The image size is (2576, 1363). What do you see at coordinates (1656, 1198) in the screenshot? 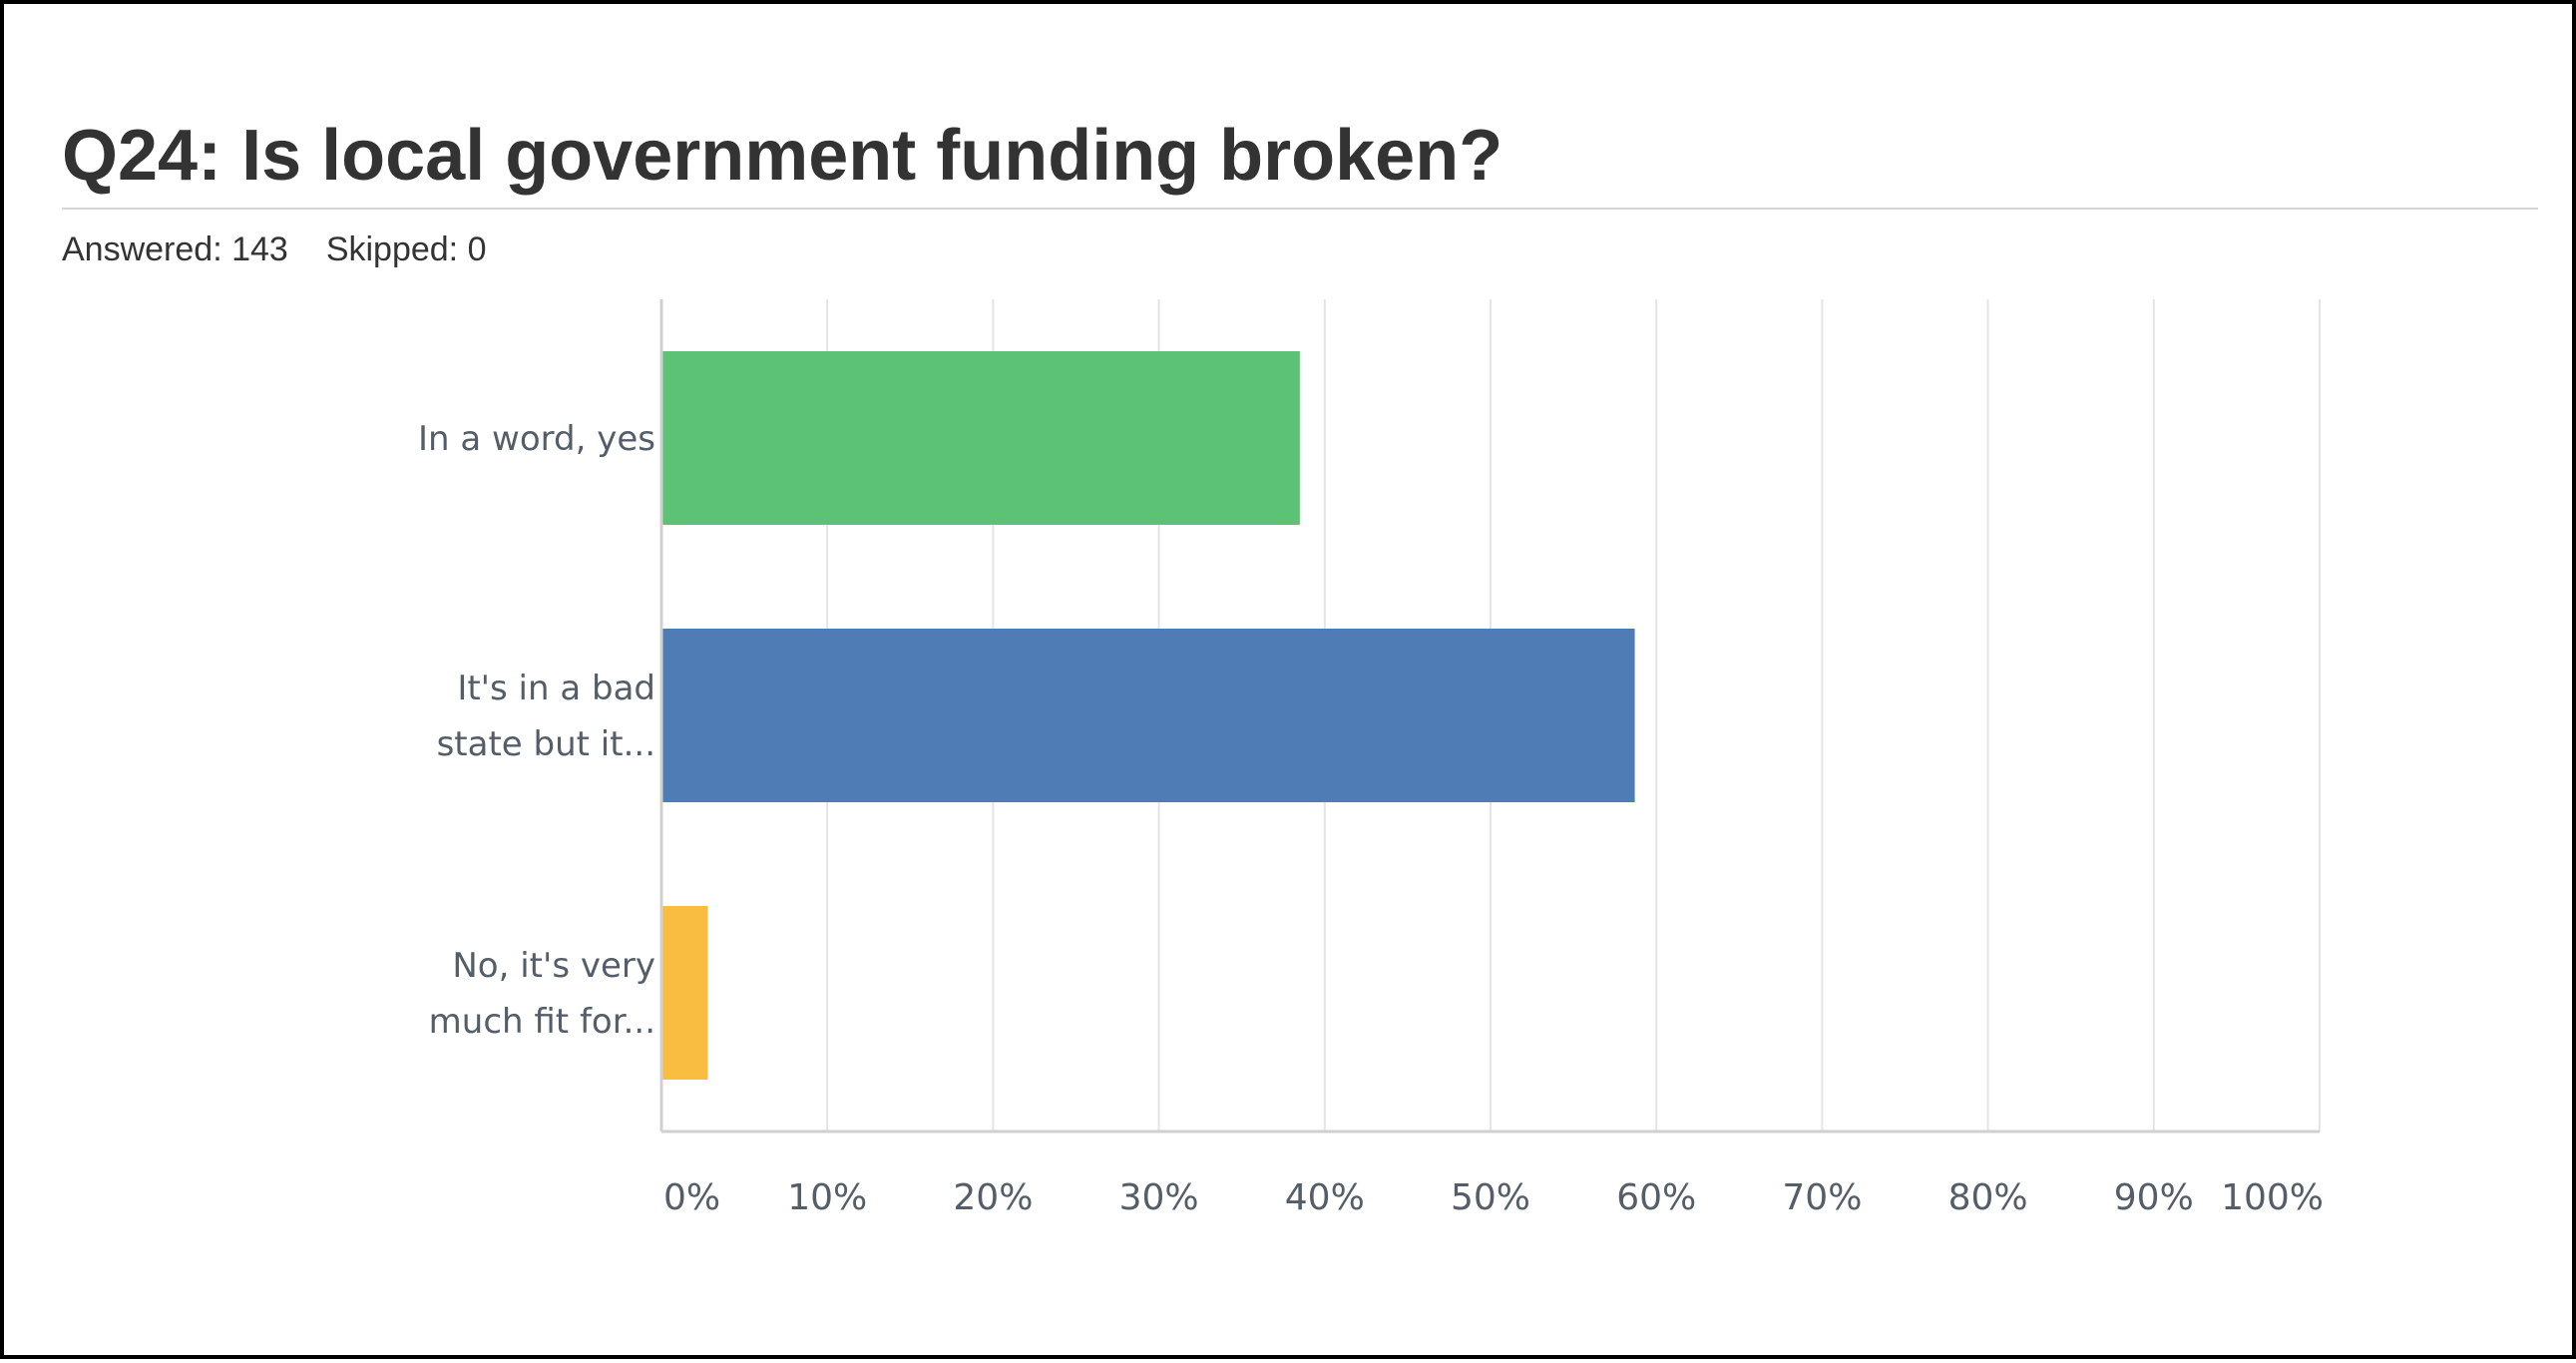
I see `x-tick-label-60: 60%` at bounding box center [1656, 1198].